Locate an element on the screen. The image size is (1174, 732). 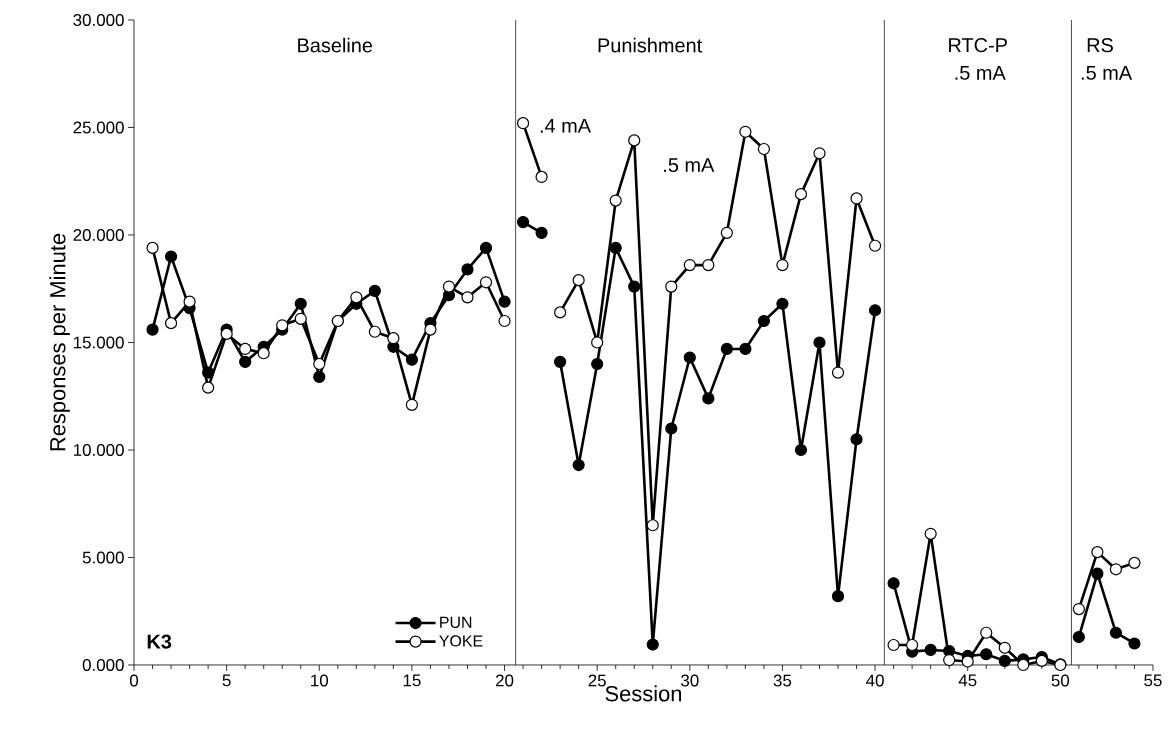
annotation: RS is located at coordinates (1100, 45).